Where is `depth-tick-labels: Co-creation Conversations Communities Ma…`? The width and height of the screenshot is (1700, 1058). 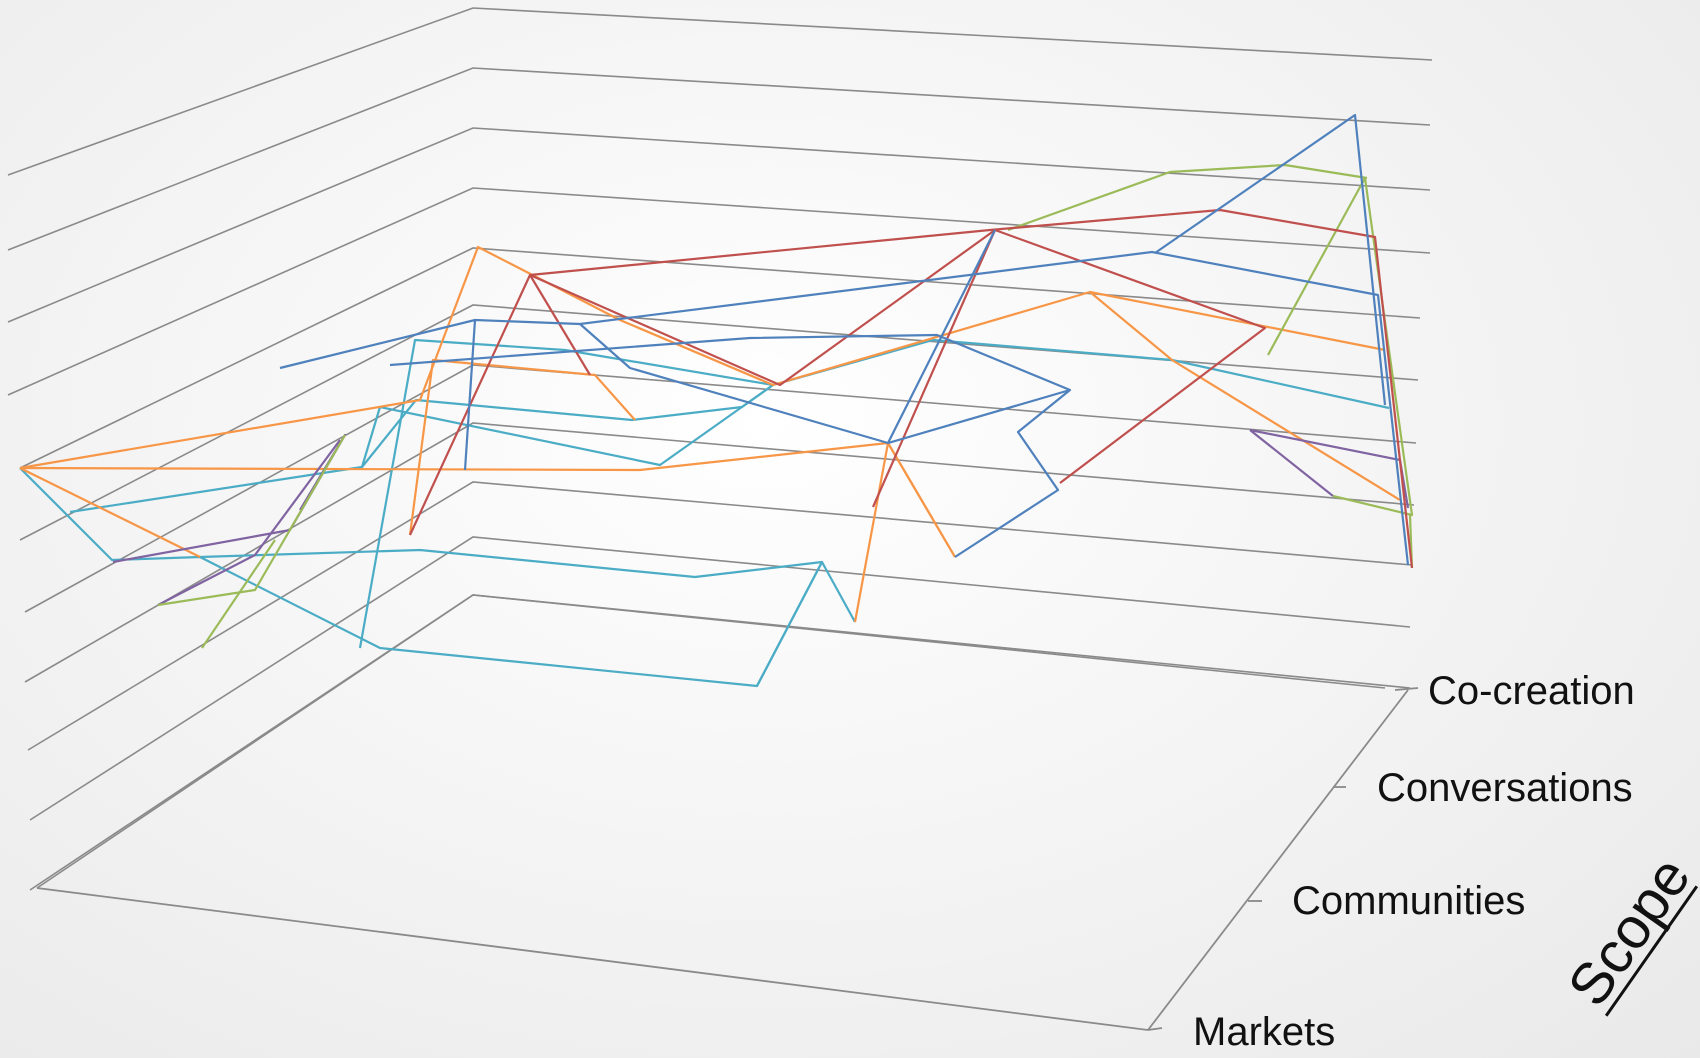 depth-tick-labels: Co-creation Conversations Communities Ma… is located at coordinates (1414, 861).